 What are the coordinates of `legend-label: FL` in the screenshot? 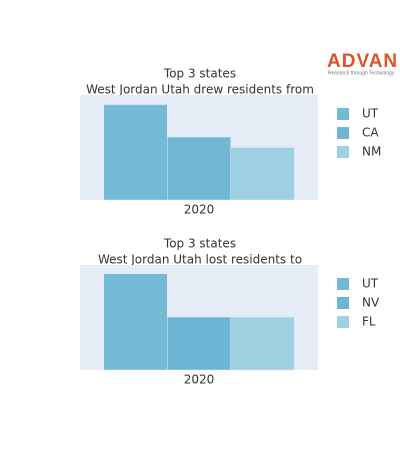 It's located at (369, 322).